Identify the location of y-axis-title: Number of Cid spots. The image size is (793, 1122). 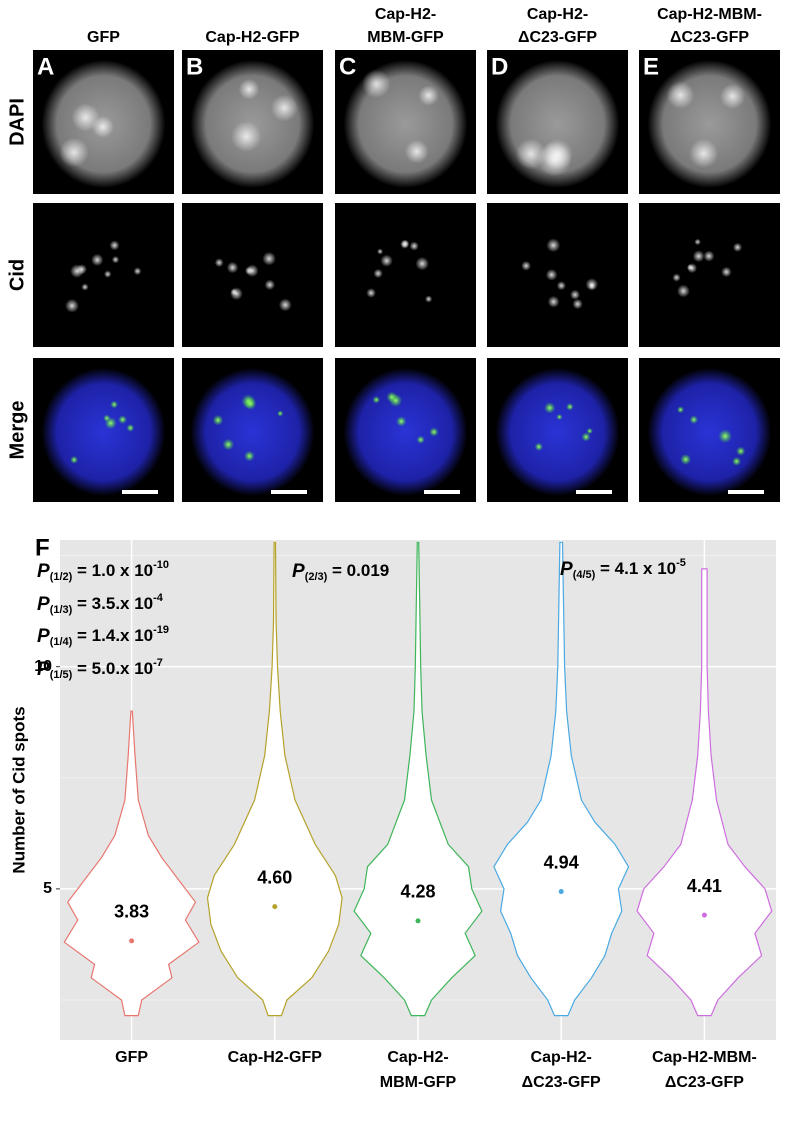
(18, 789).